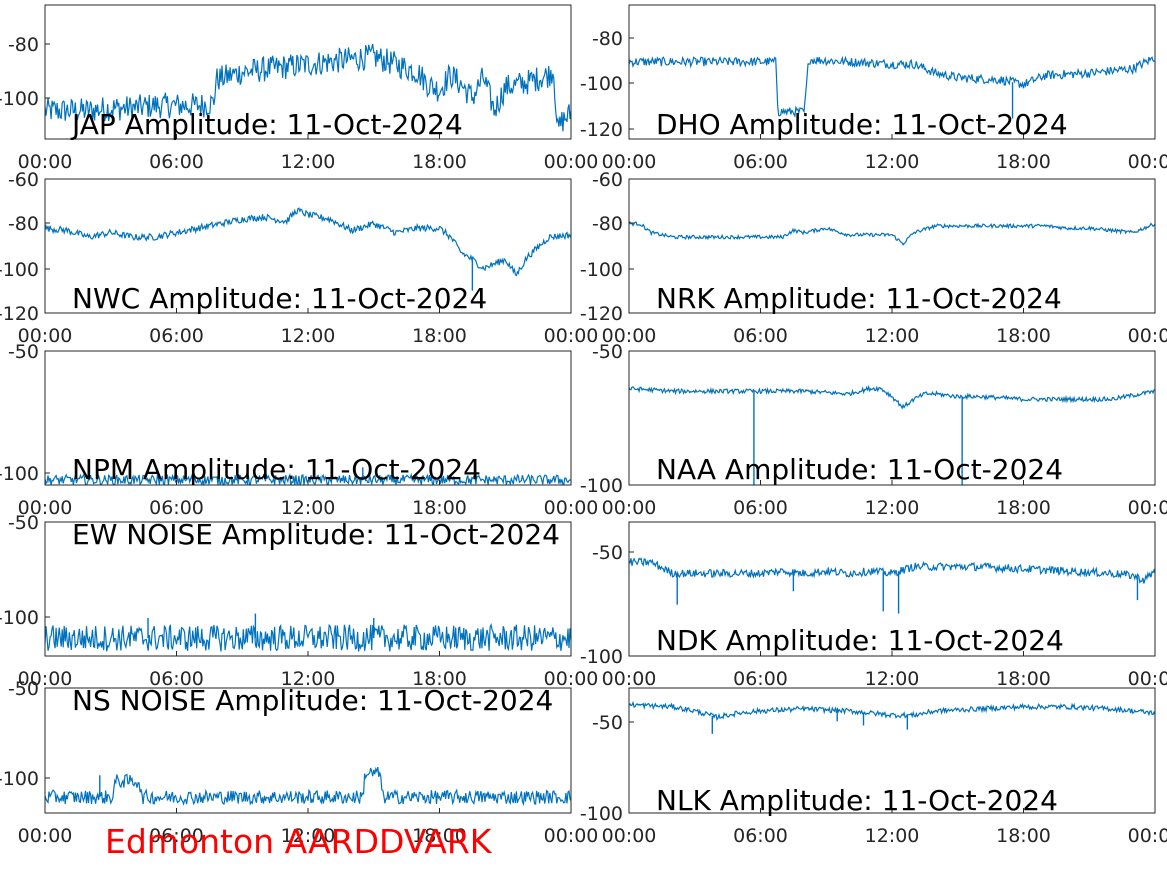 This screenshot has height=875, width=1167. What do you see at coordinates (892, 570) in the screenshot?
I see `trace-ndk` at bounding box center [892, 570].